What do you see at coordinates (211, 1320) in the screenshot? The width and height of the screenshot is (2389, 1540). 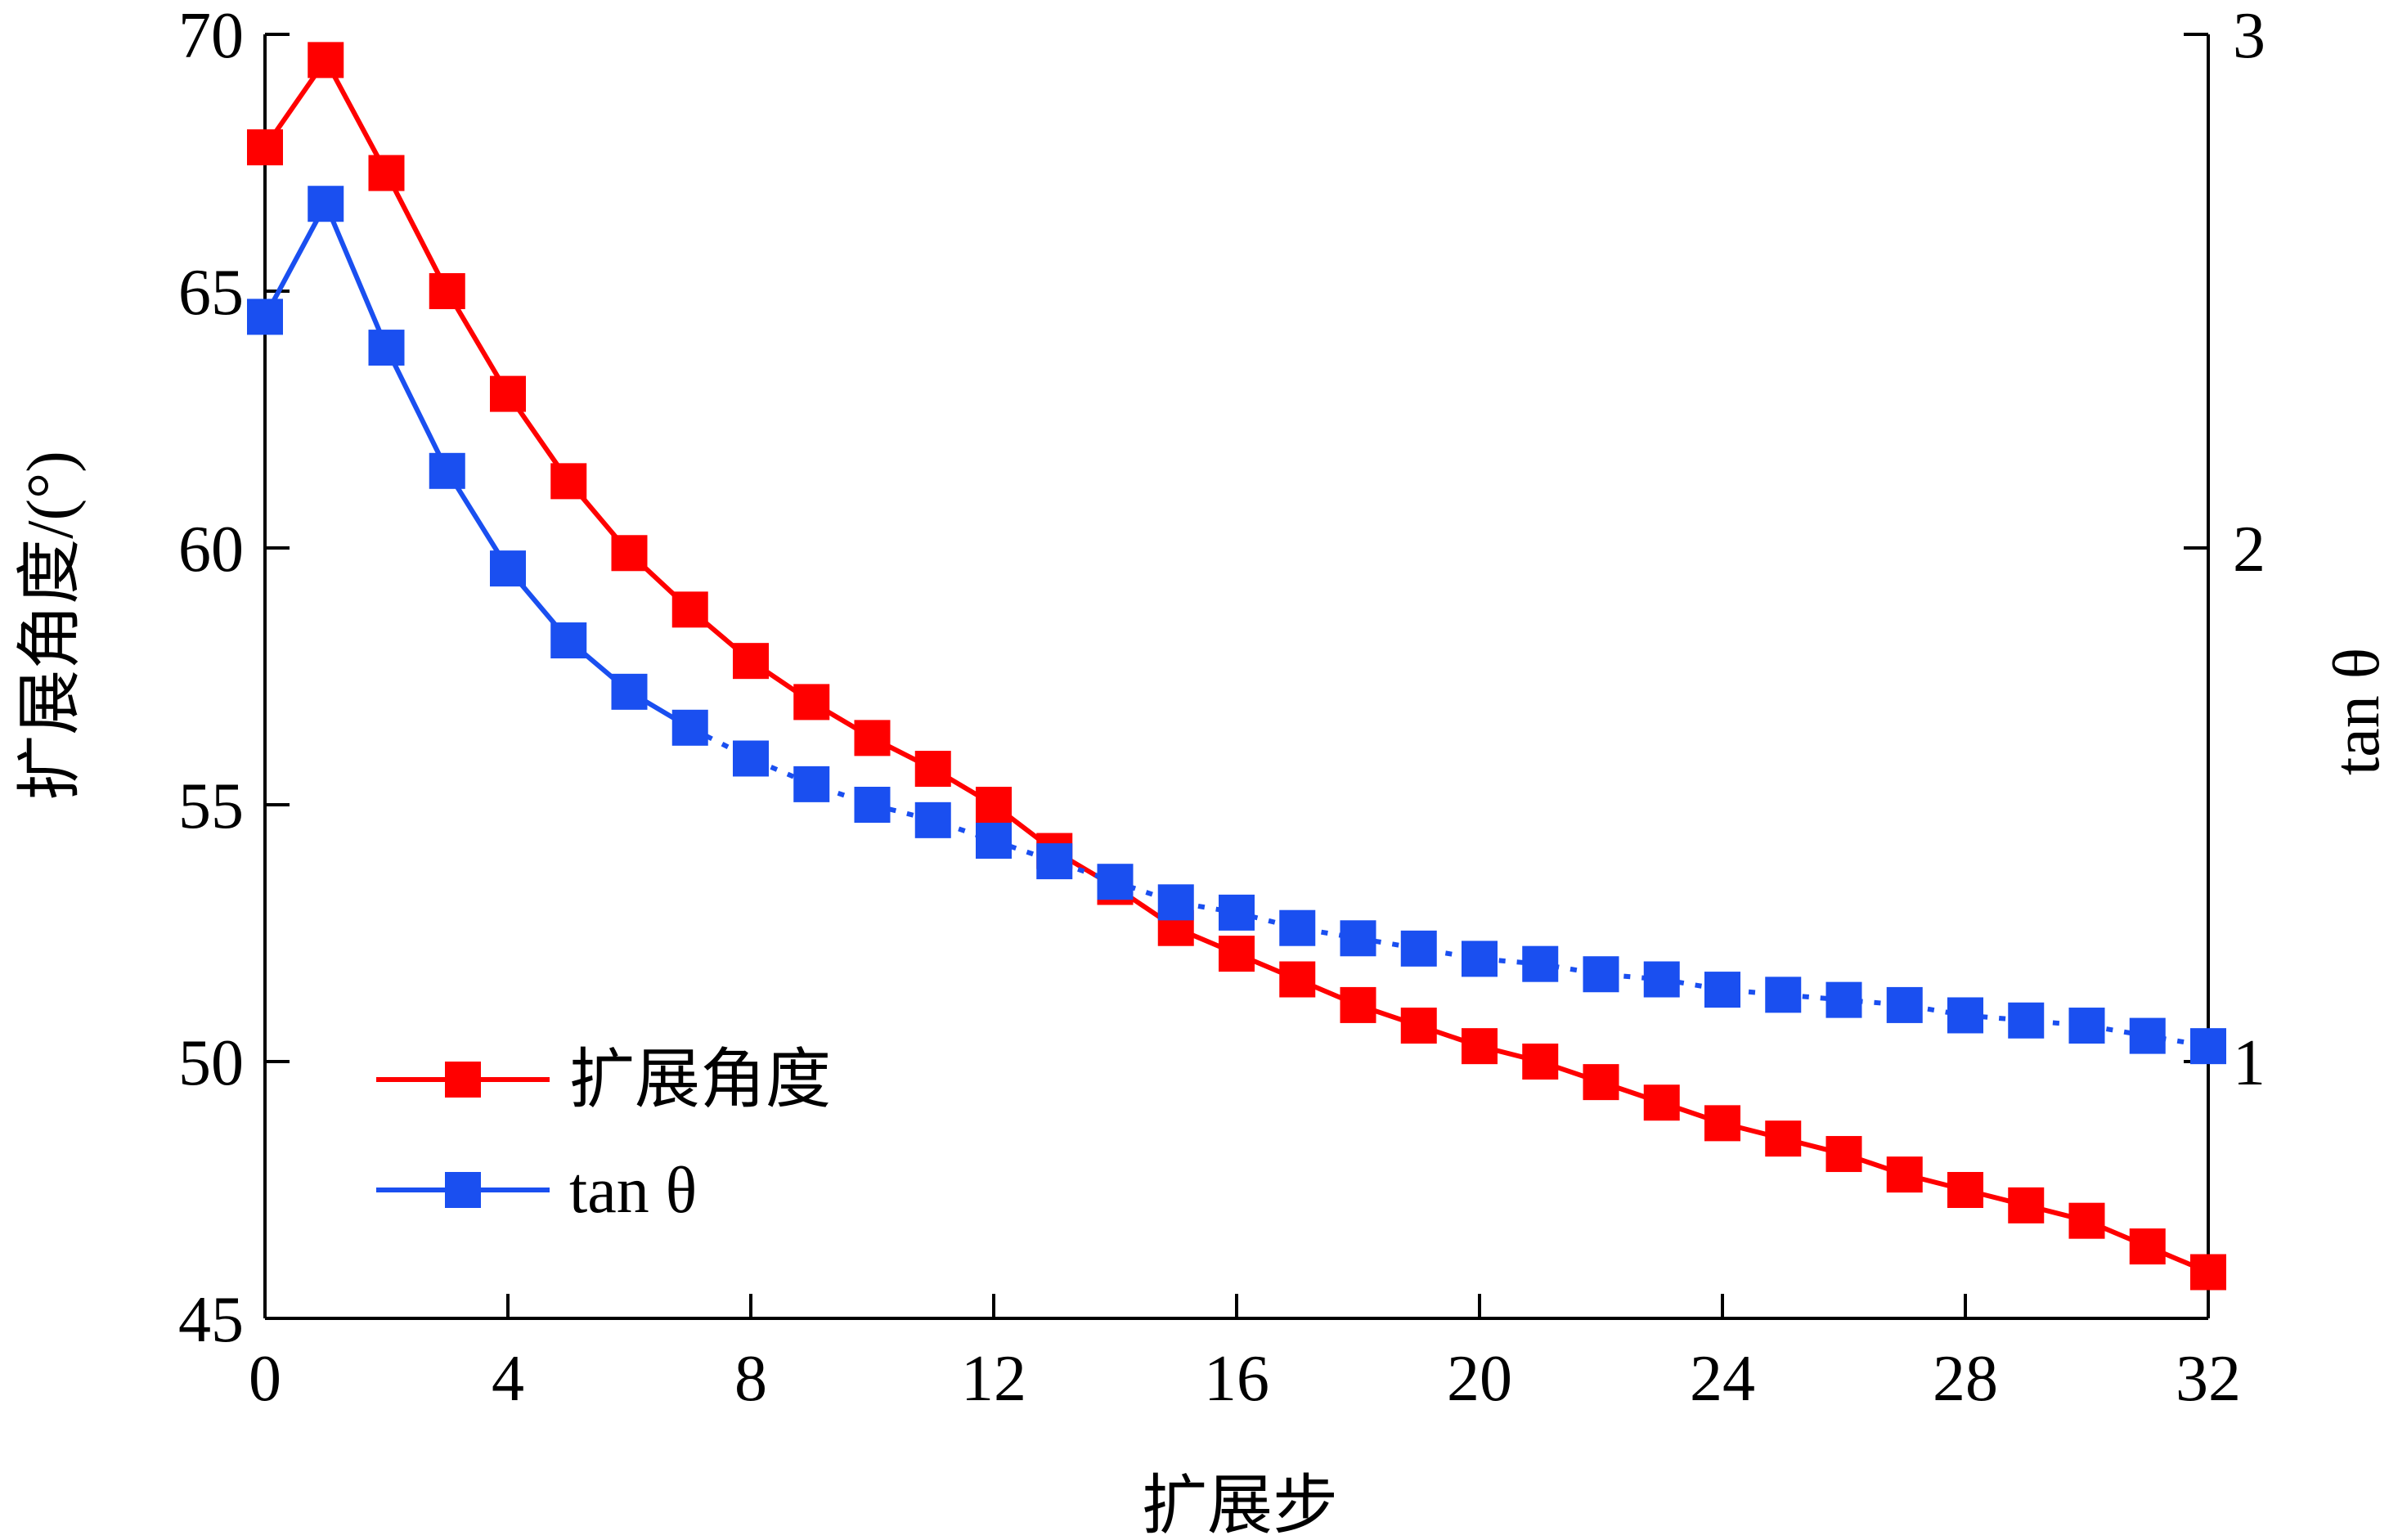 I see `y-left-tick-label: 45` at bounding box center [211, 1320].